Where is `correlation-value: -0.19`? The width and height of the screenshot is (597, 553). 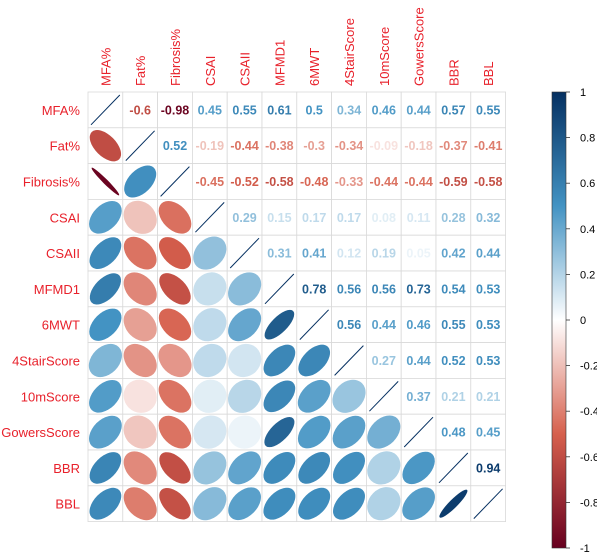
correlation-value: -0.19 is located at coordinates (210, 146).